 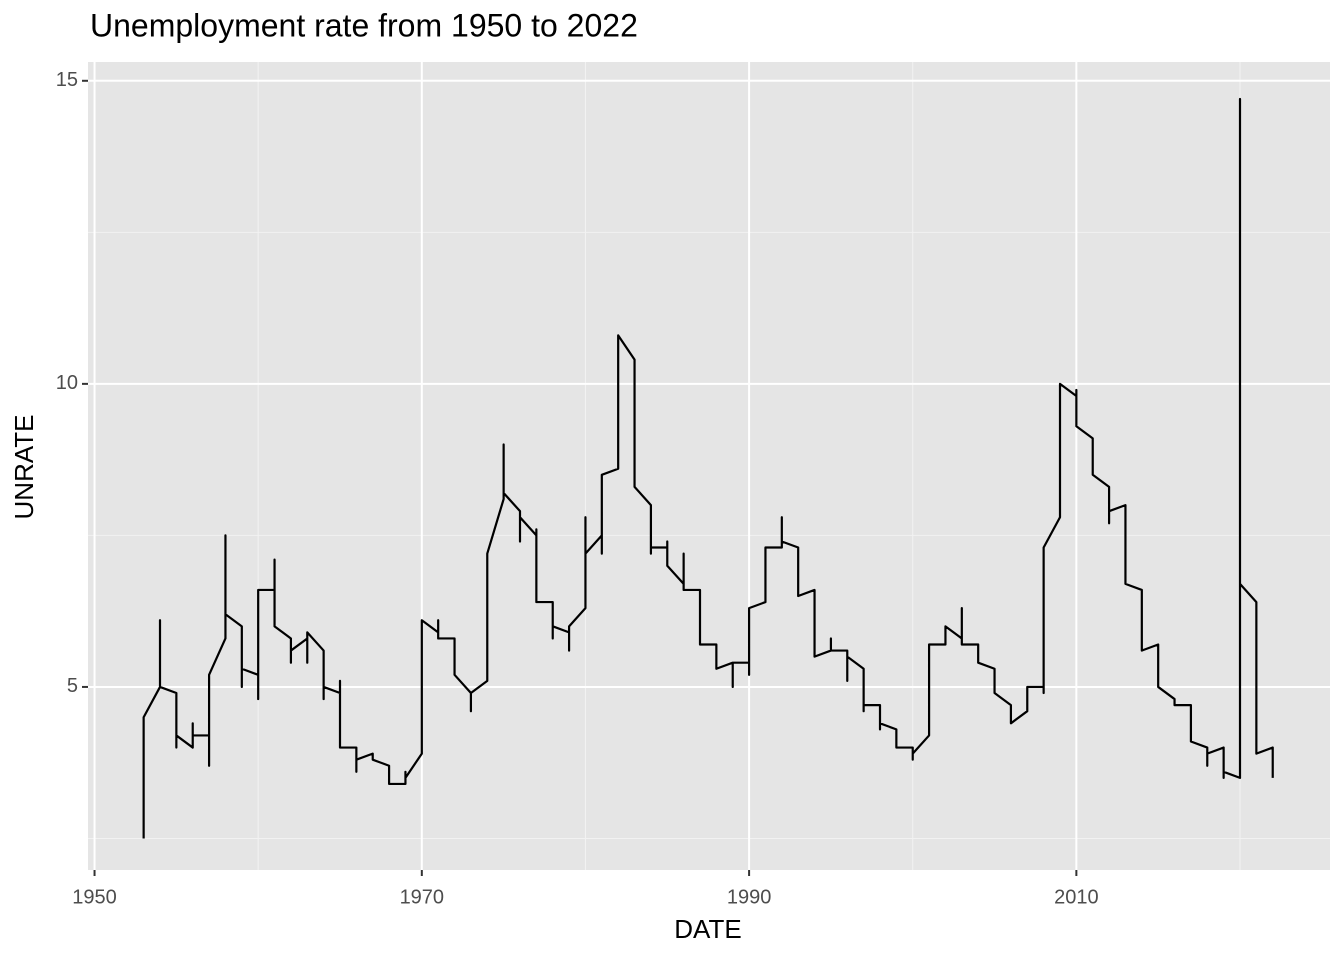 I want to click on chart-title: Unemployment rate from 1950 to 2022, so click(x=364, y=25).